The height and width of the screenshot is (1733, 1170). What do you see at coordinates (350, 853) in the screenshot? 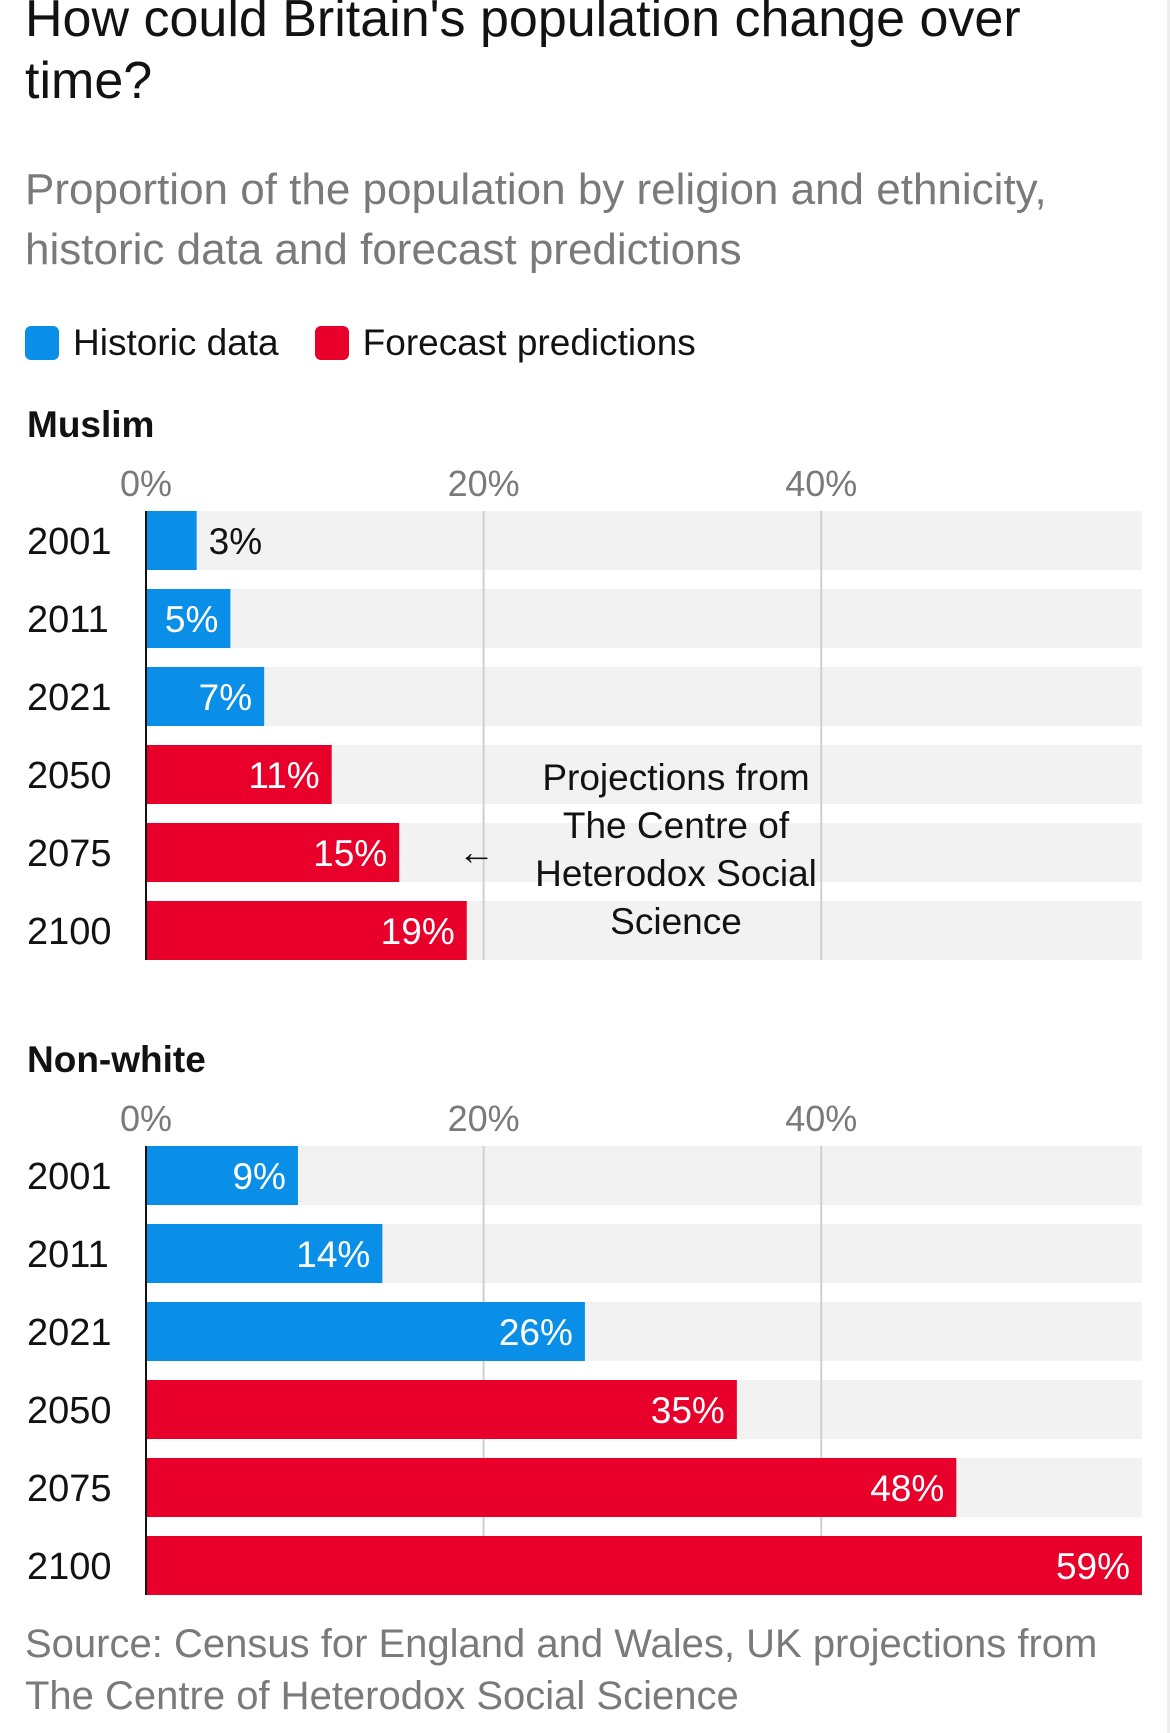
I see `data-label: 15%` at bounding box center [350, 853].